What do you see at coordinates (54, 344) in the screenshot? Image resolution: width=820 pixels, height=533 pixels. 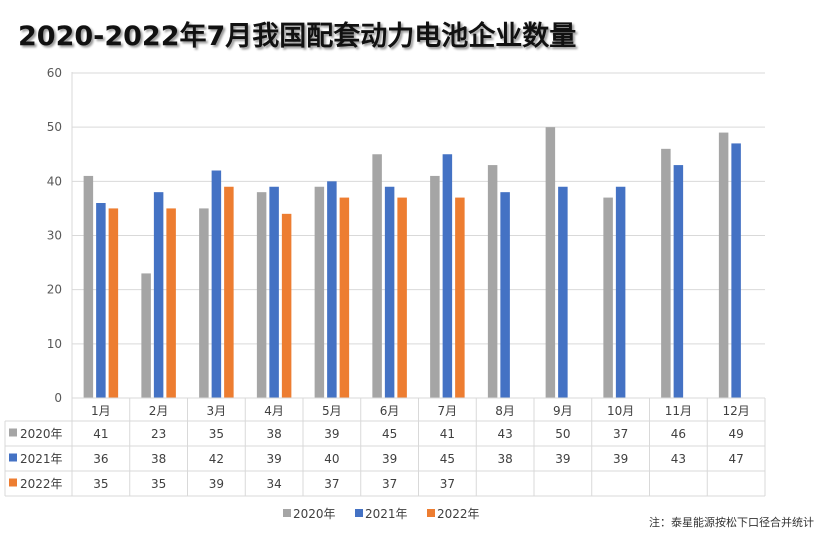 I see `y-tick-label: 10` at bounding box center [54, 344].